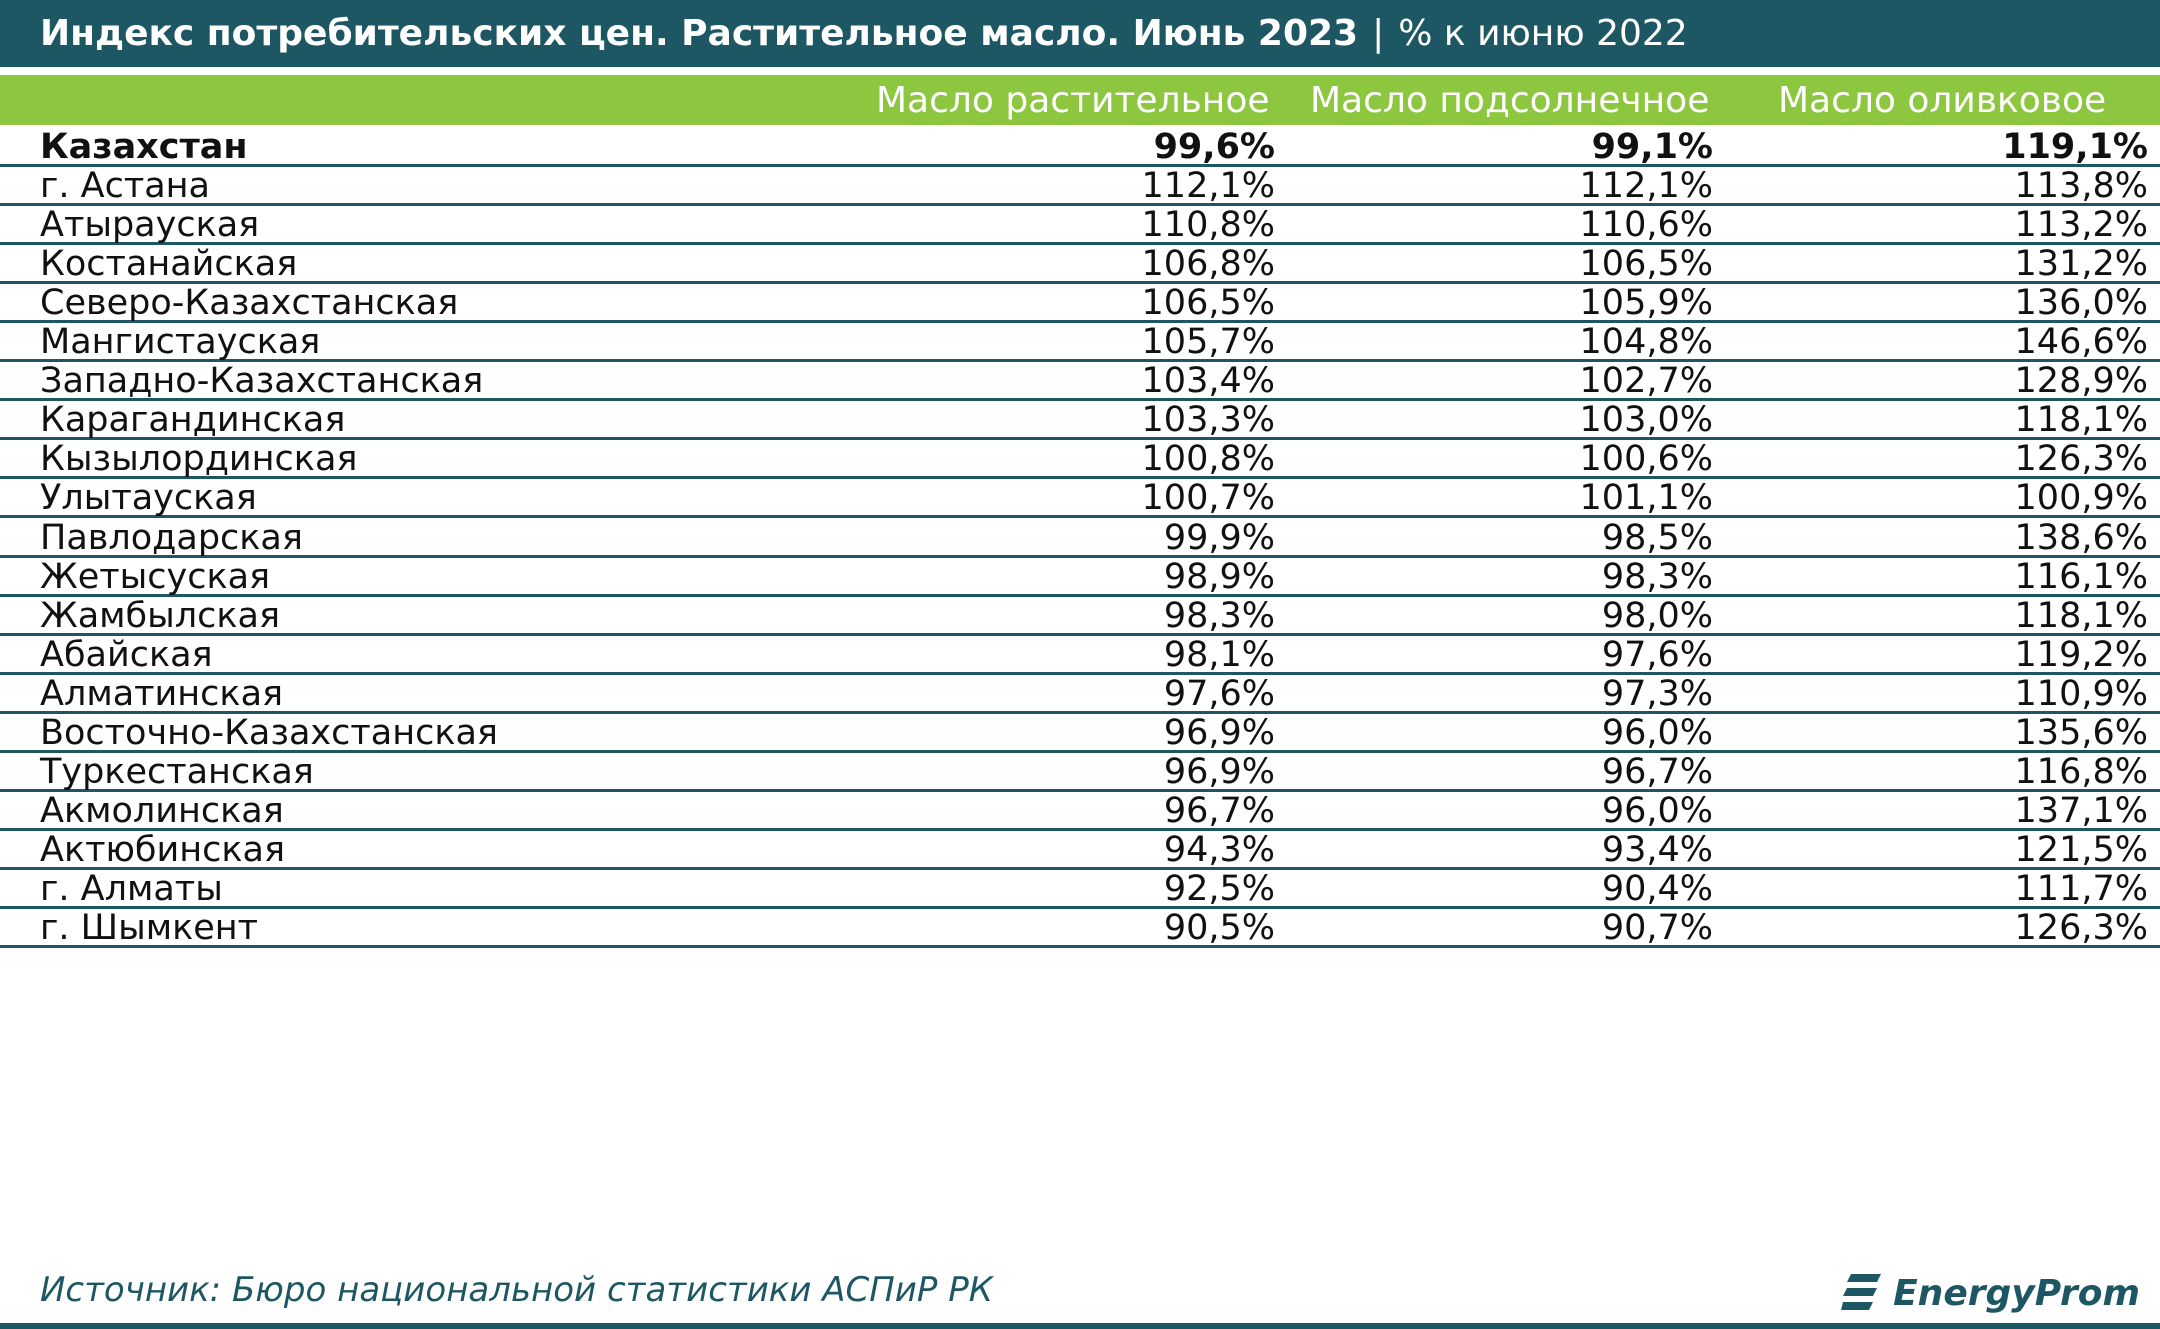  Describe the element at coordinates (1080, 147) in the screenshot. I see `table-row-total: Казахстан 99,6% 99,1% 119,1%` at that location.